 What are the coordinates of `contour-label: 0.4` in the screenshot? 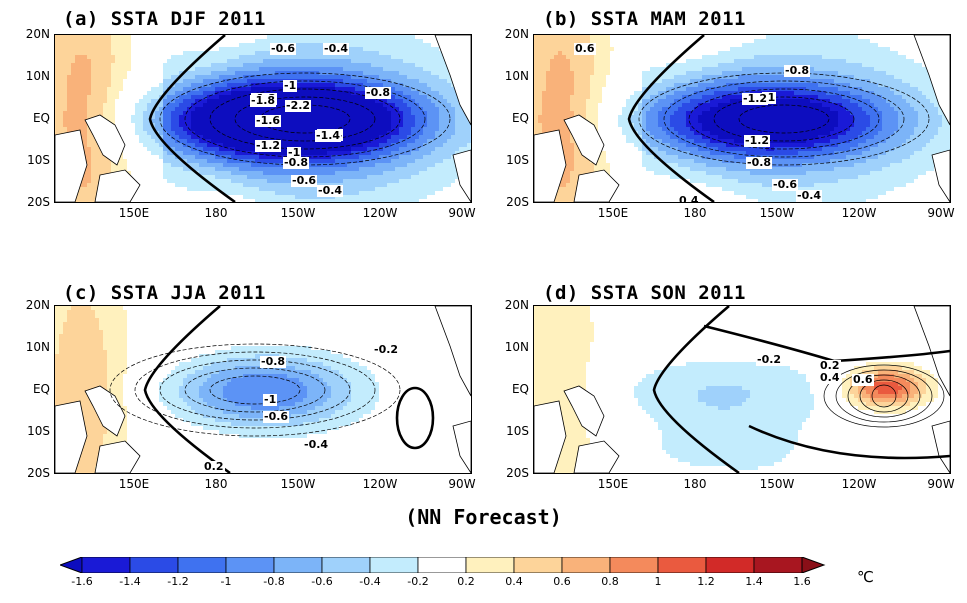 It's located at (830, 377).